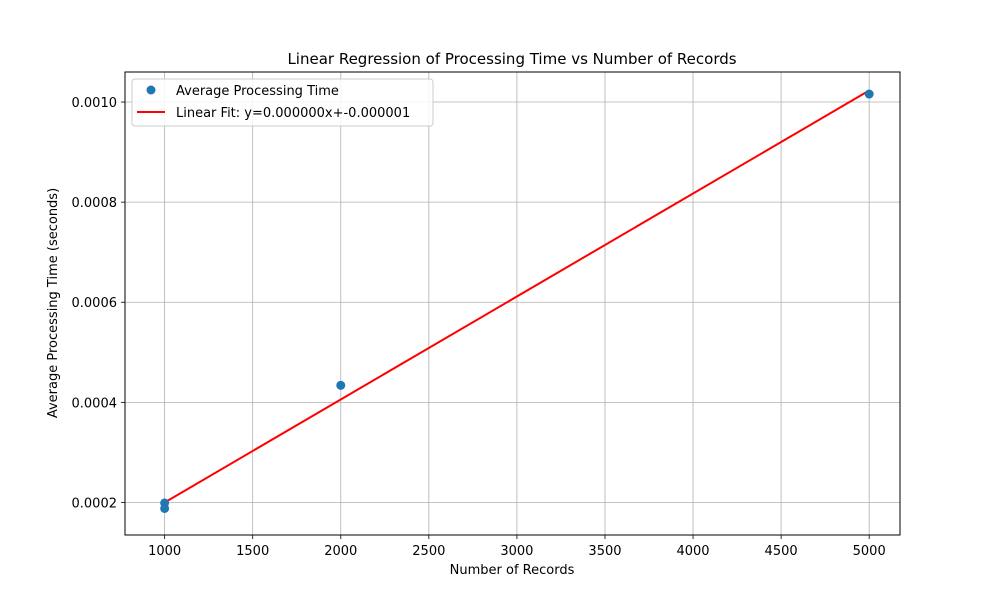 The height and width of the screenshot is (600, 1000). I want to click on x-tick-label: 1000, so click(164, 551).